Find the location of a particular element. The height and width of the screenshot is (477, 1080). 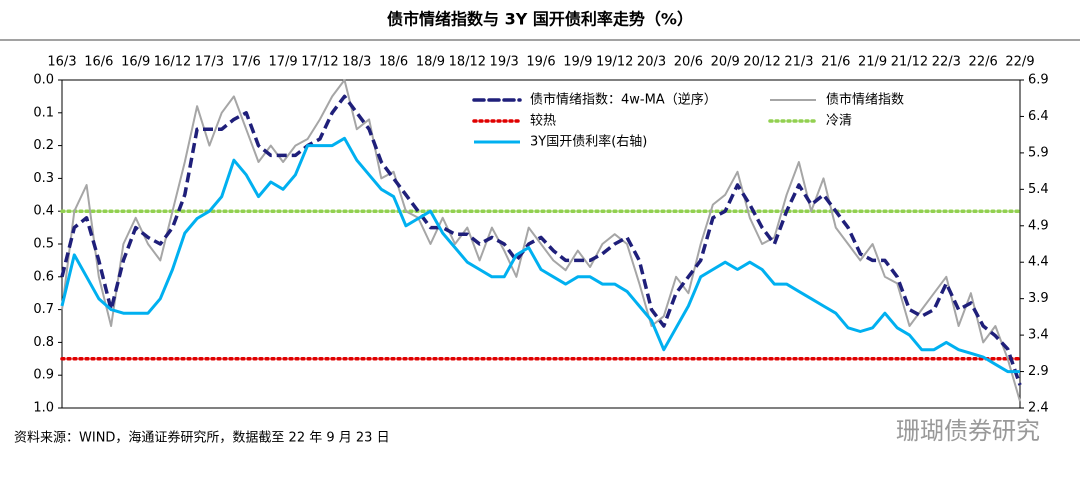

y-tick-label: 0.6 is located at coordinates (43, 276).